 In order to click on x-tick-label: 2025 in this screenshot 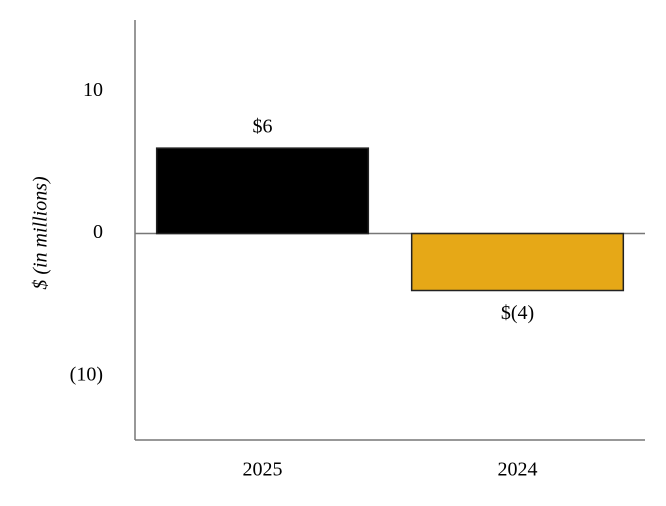, I will do `click(263, 470)`.